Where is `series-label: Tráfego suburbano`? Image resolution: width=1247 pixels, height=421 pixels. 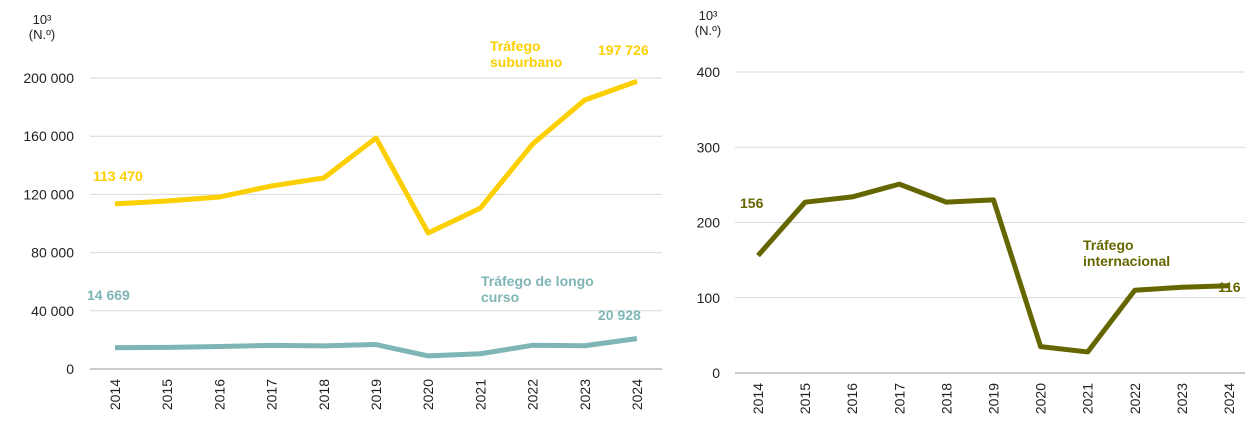 series-label: Tráfego suburbano is located at coordinates (526, 54).